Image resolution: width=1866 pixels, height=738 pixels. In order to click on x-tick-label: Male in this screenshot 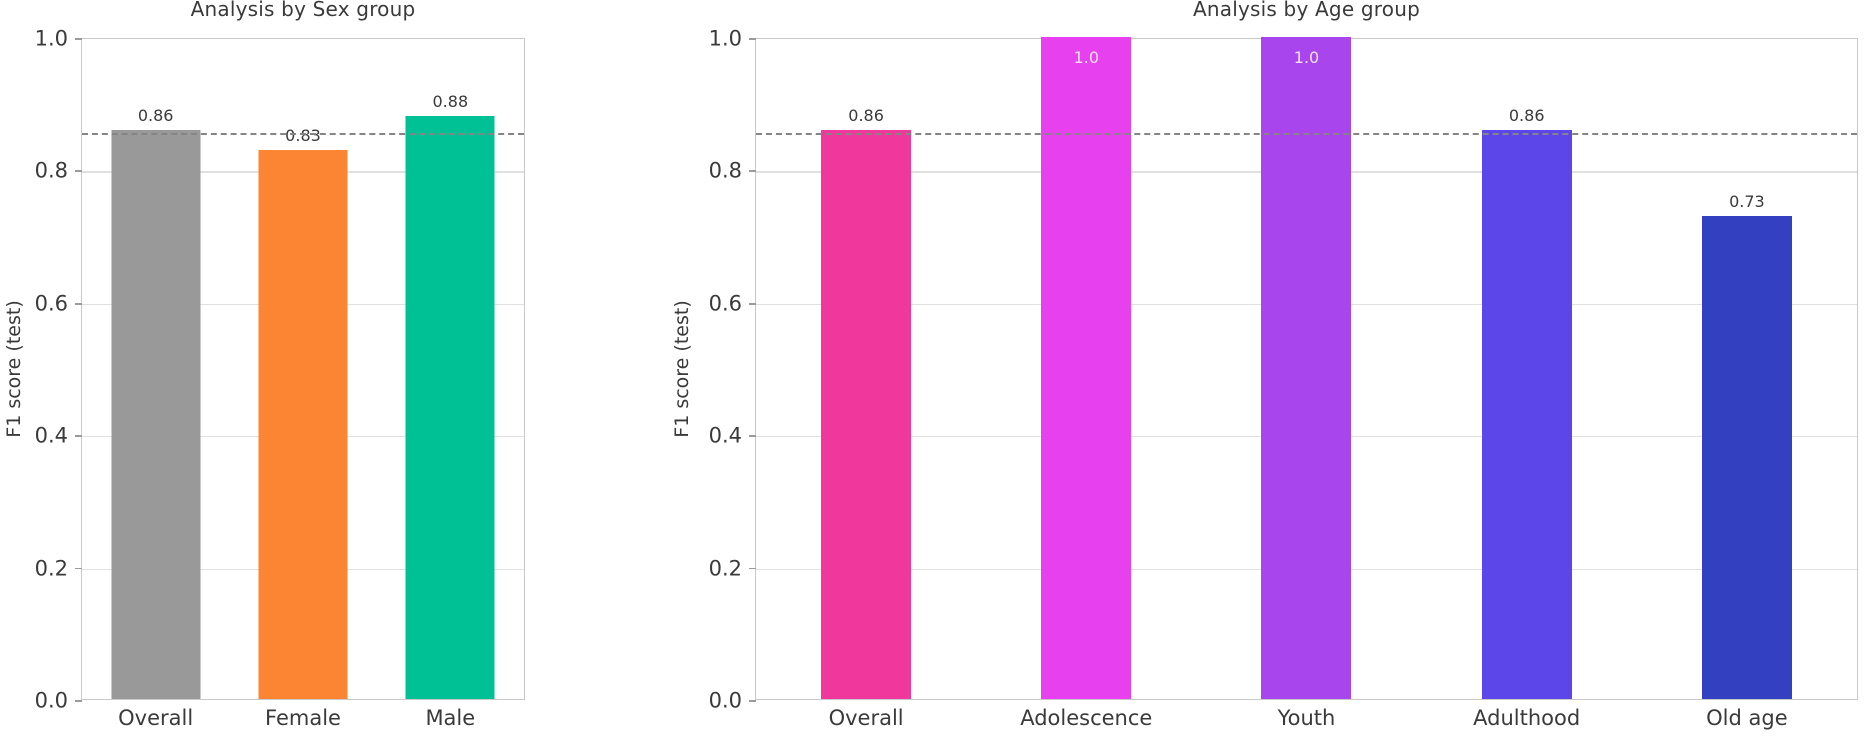, I will do `click(450, 718)`.